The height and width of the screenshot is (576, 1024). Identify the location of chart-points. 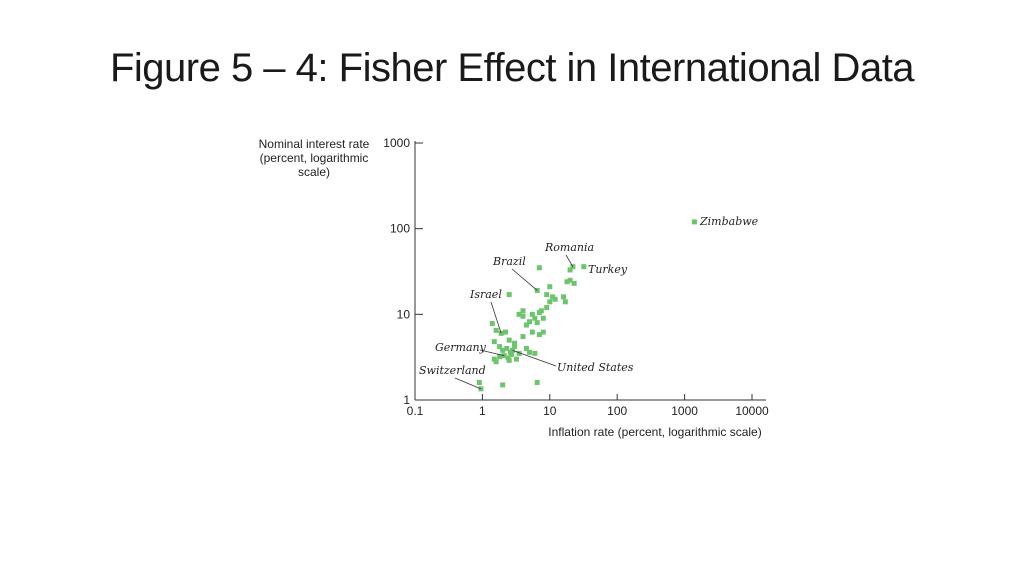
(586, 305).